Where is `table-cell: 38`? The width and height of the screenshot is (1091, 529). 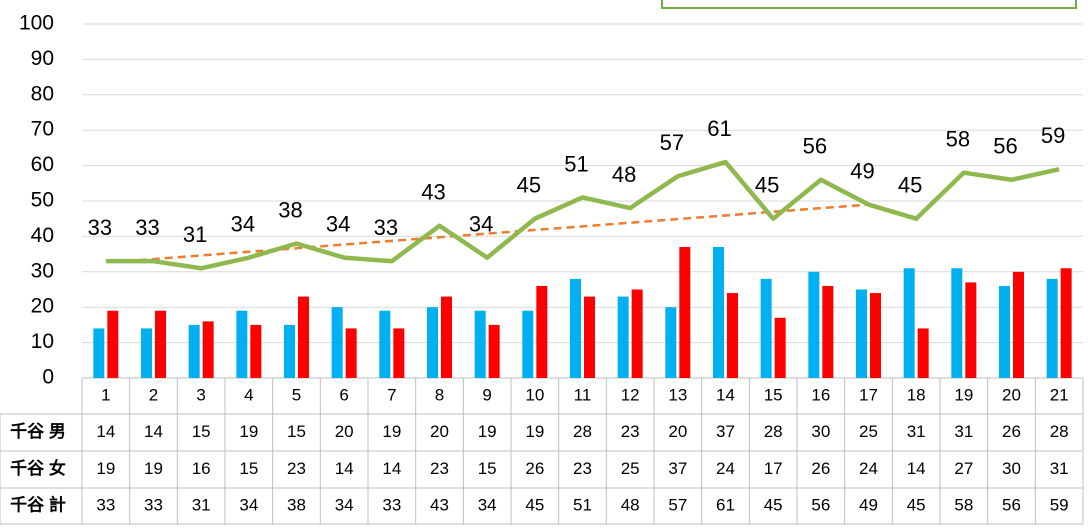 table-cell: 38 is located at coordinates (296, 504).